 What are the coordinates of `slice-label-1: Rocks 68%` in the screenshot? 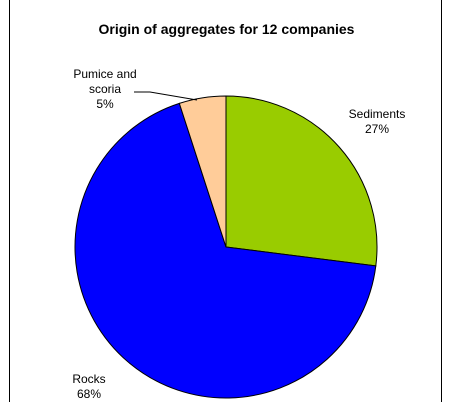 It's located at (88, 386).